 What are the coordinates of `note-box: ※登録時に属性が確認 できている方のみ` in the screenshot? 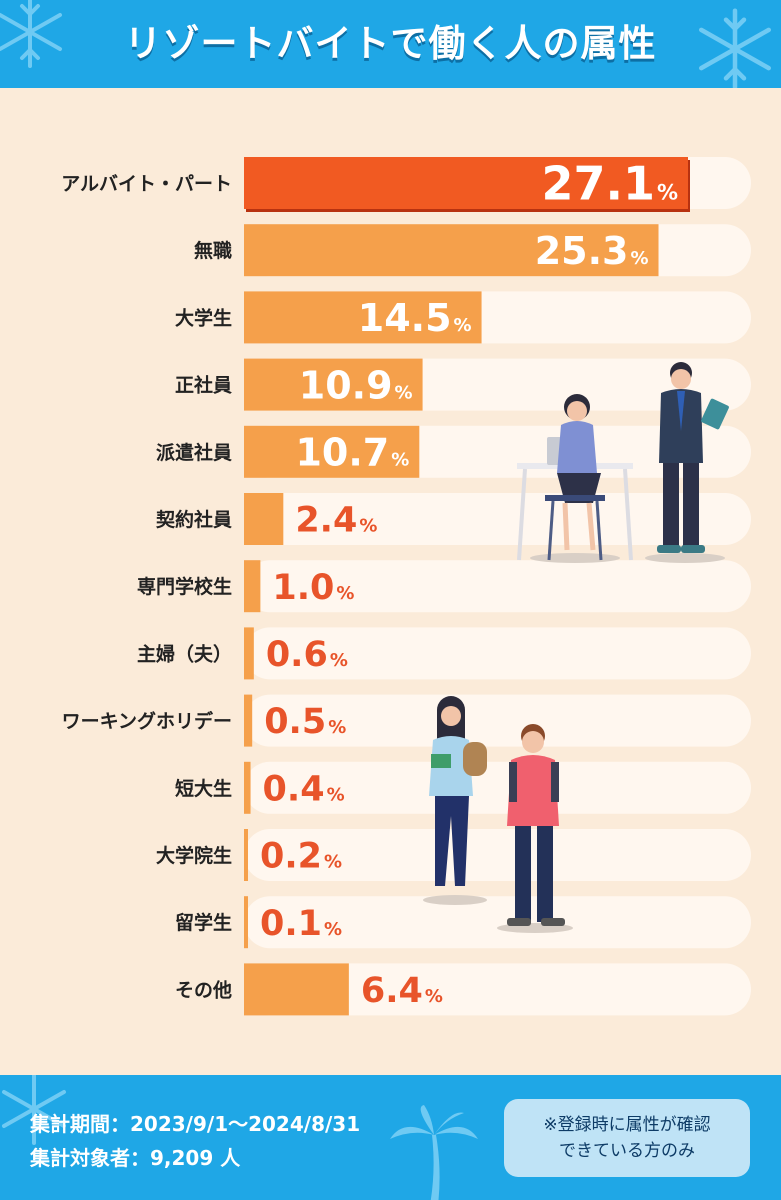 It's located at (627, 1138).